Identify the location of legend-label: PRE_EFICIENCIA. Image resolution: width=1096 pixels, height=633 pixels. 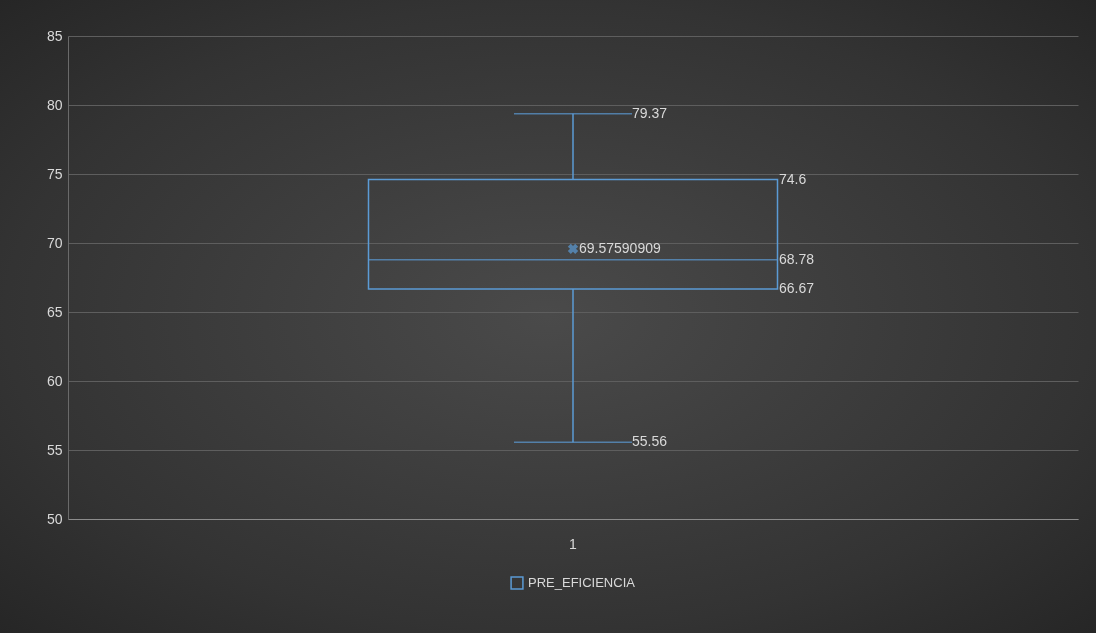
(582, 582).